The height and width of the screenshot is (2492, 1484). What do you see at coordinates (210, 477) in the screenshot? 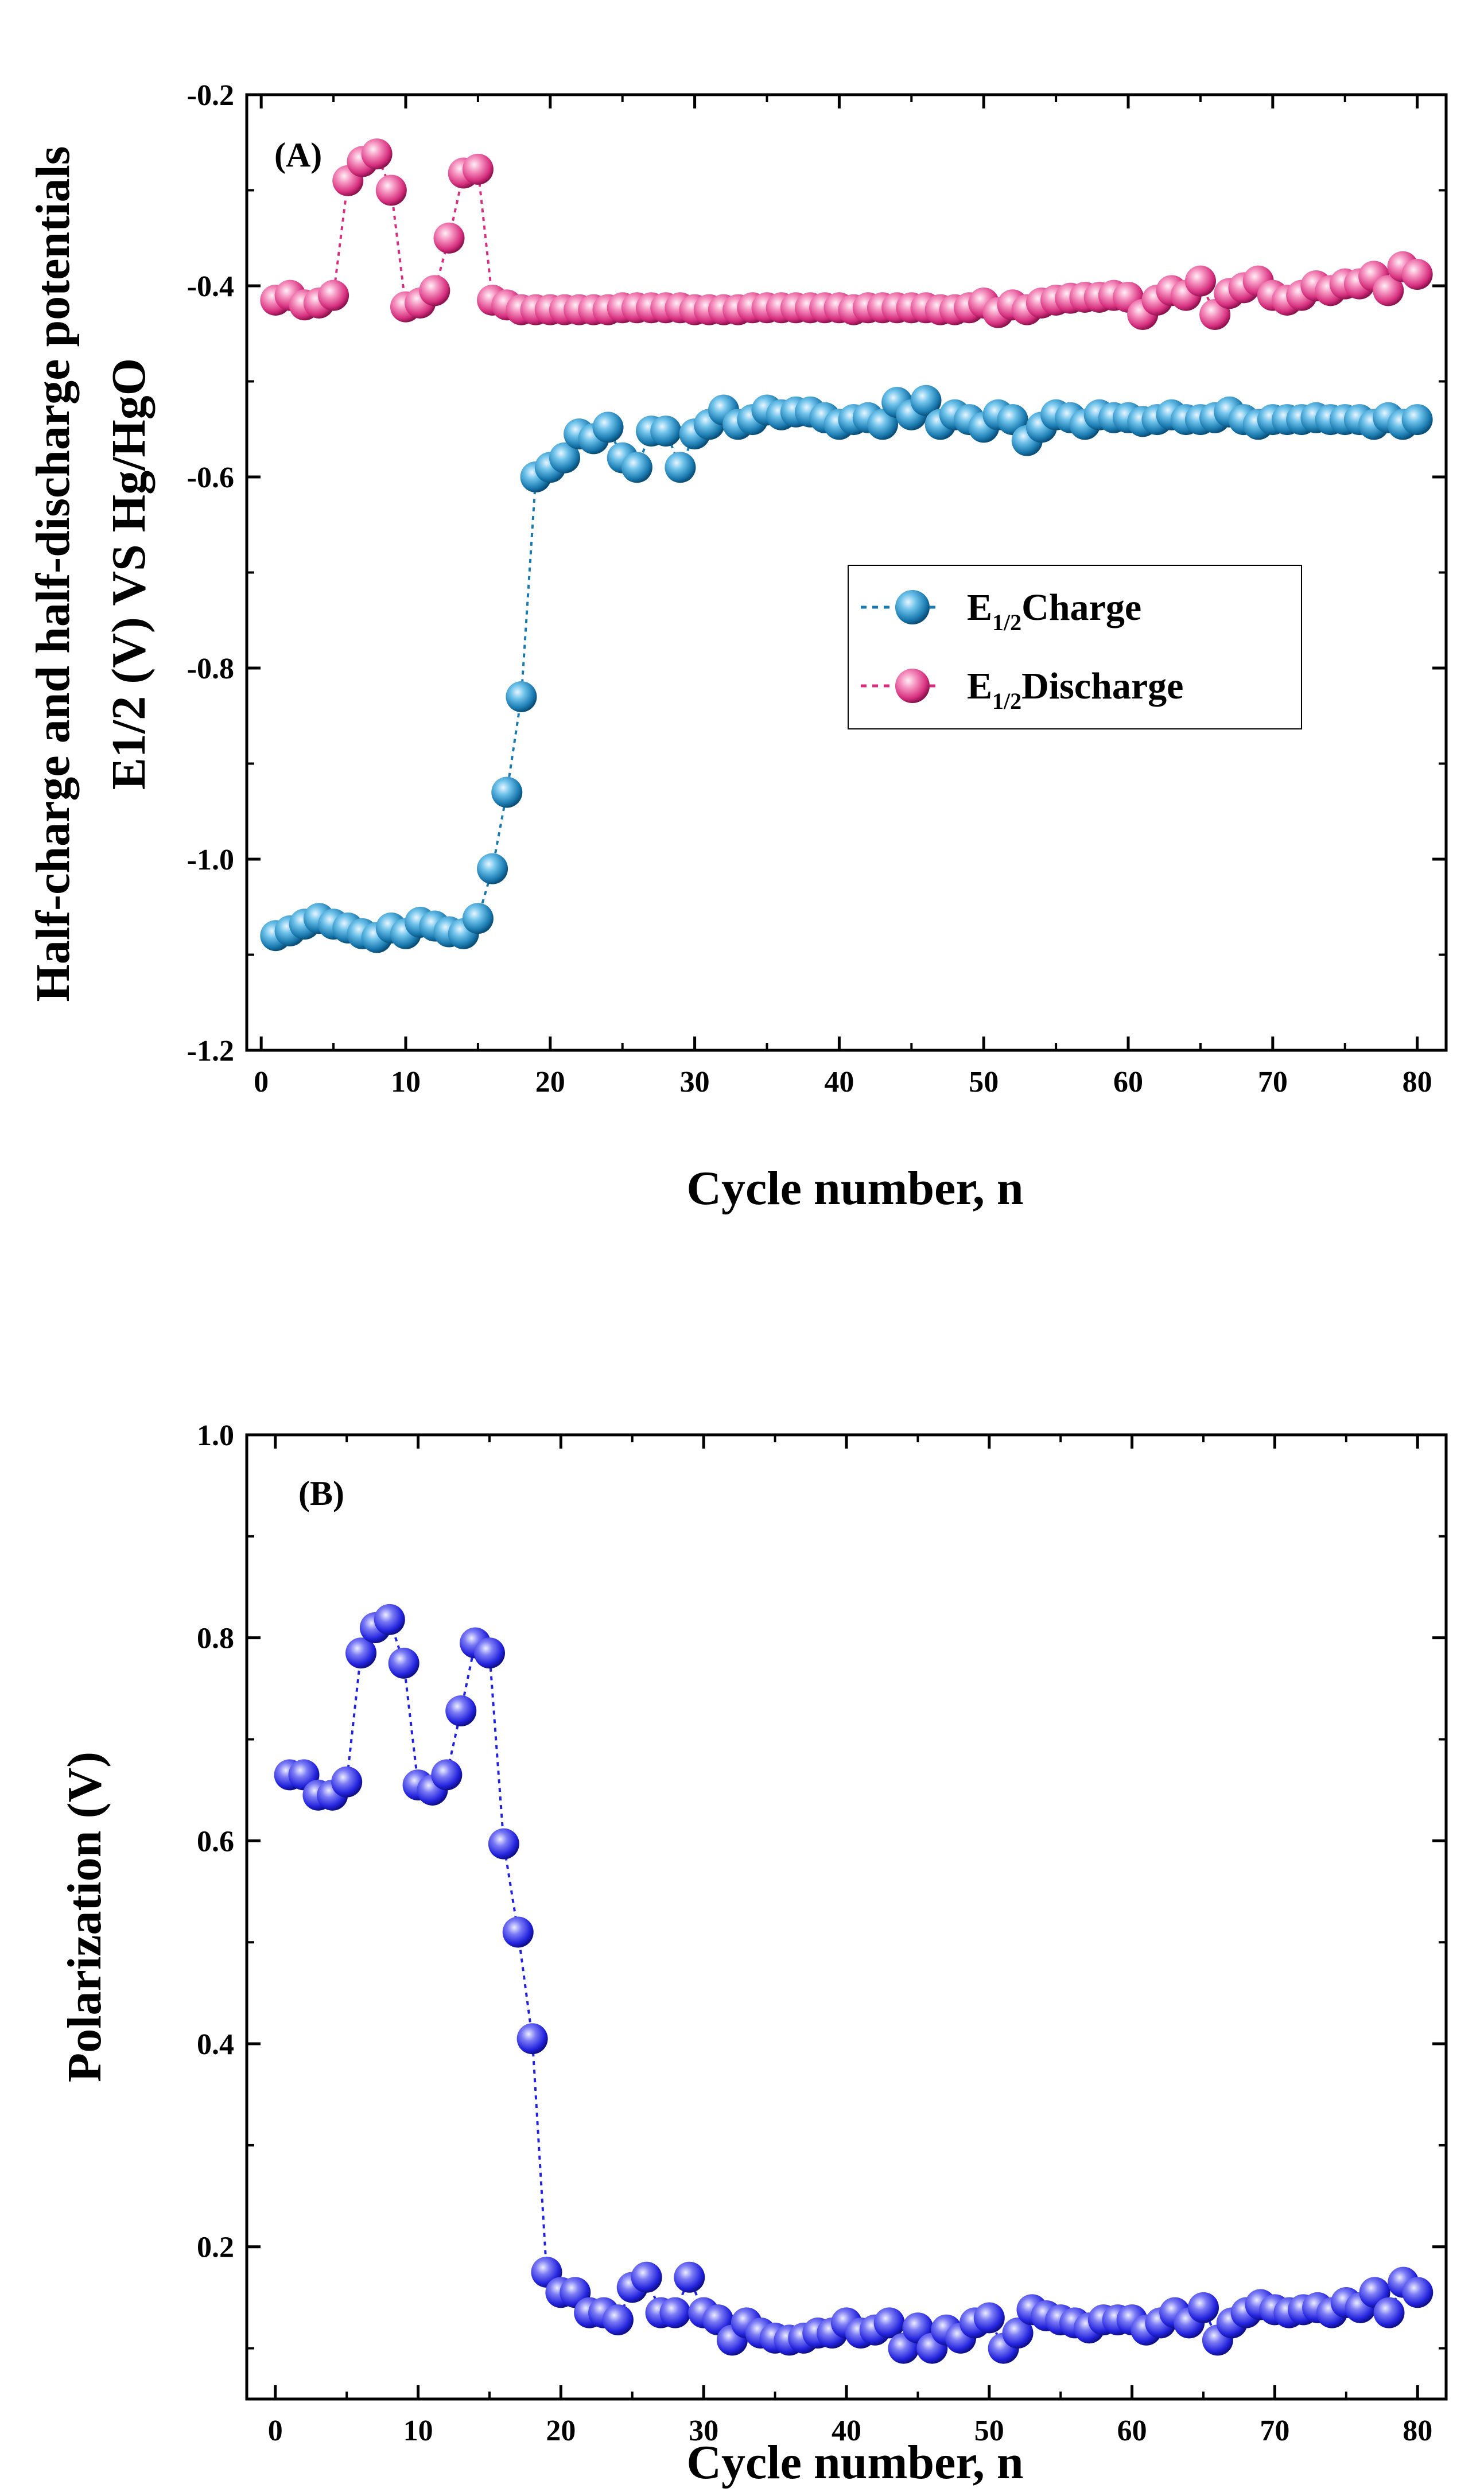
I see `y-tick-label: -0.6` at bounding box center [210, 477].